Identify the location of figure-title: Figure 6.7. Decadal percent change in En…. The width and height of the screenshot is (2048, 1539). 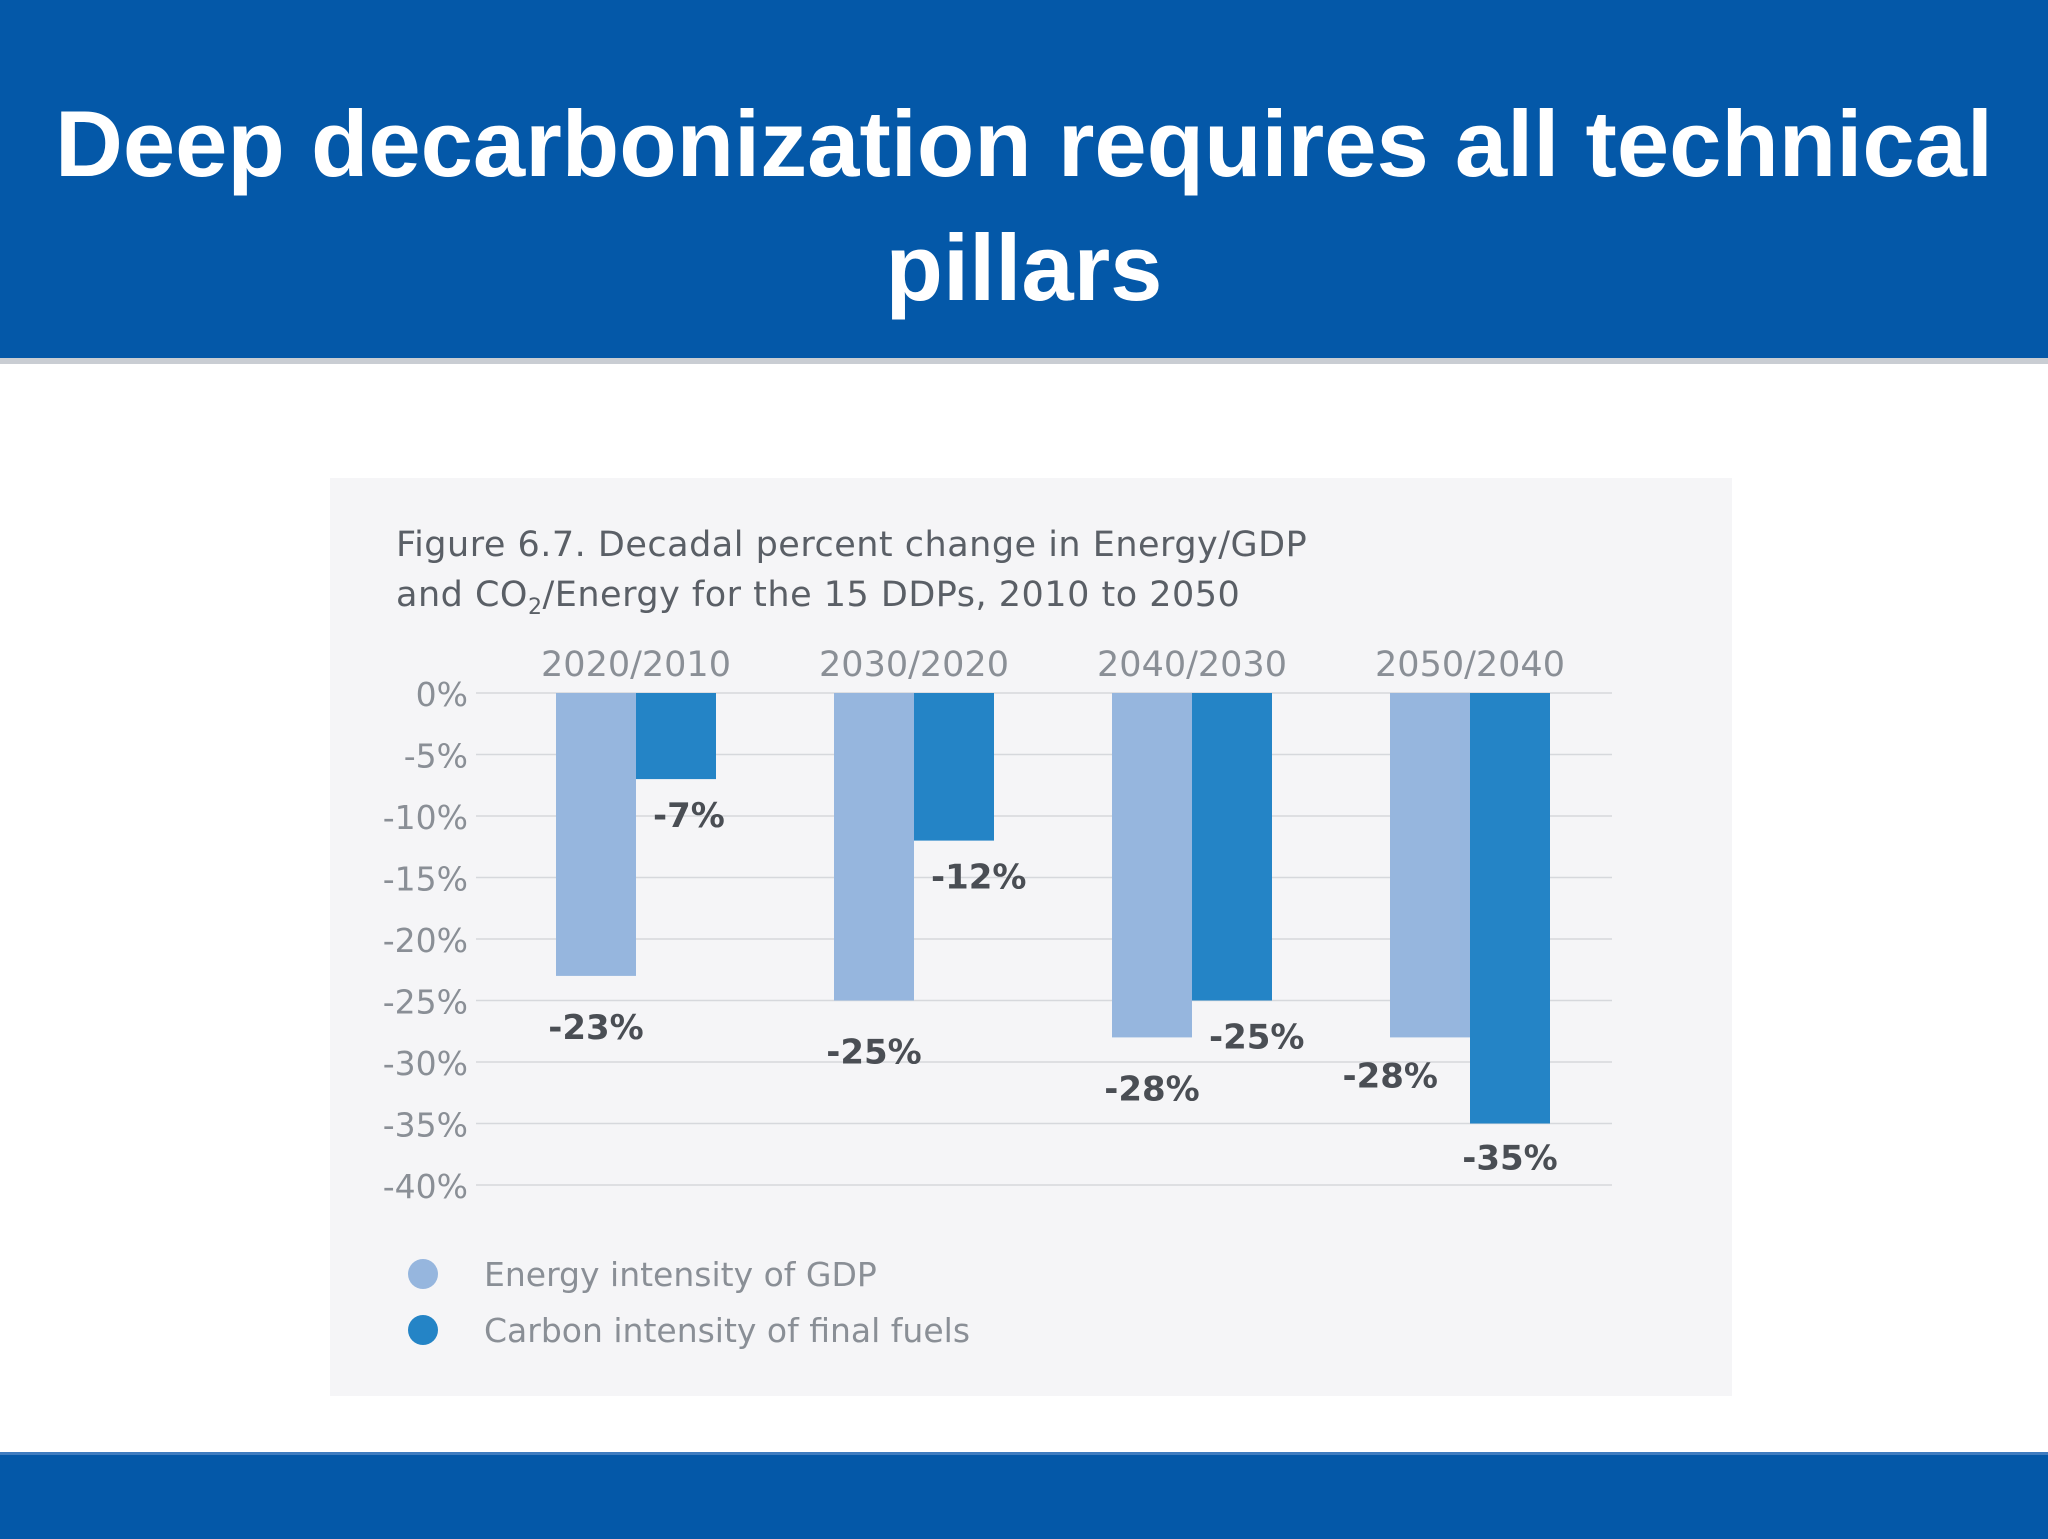
(896, 576).